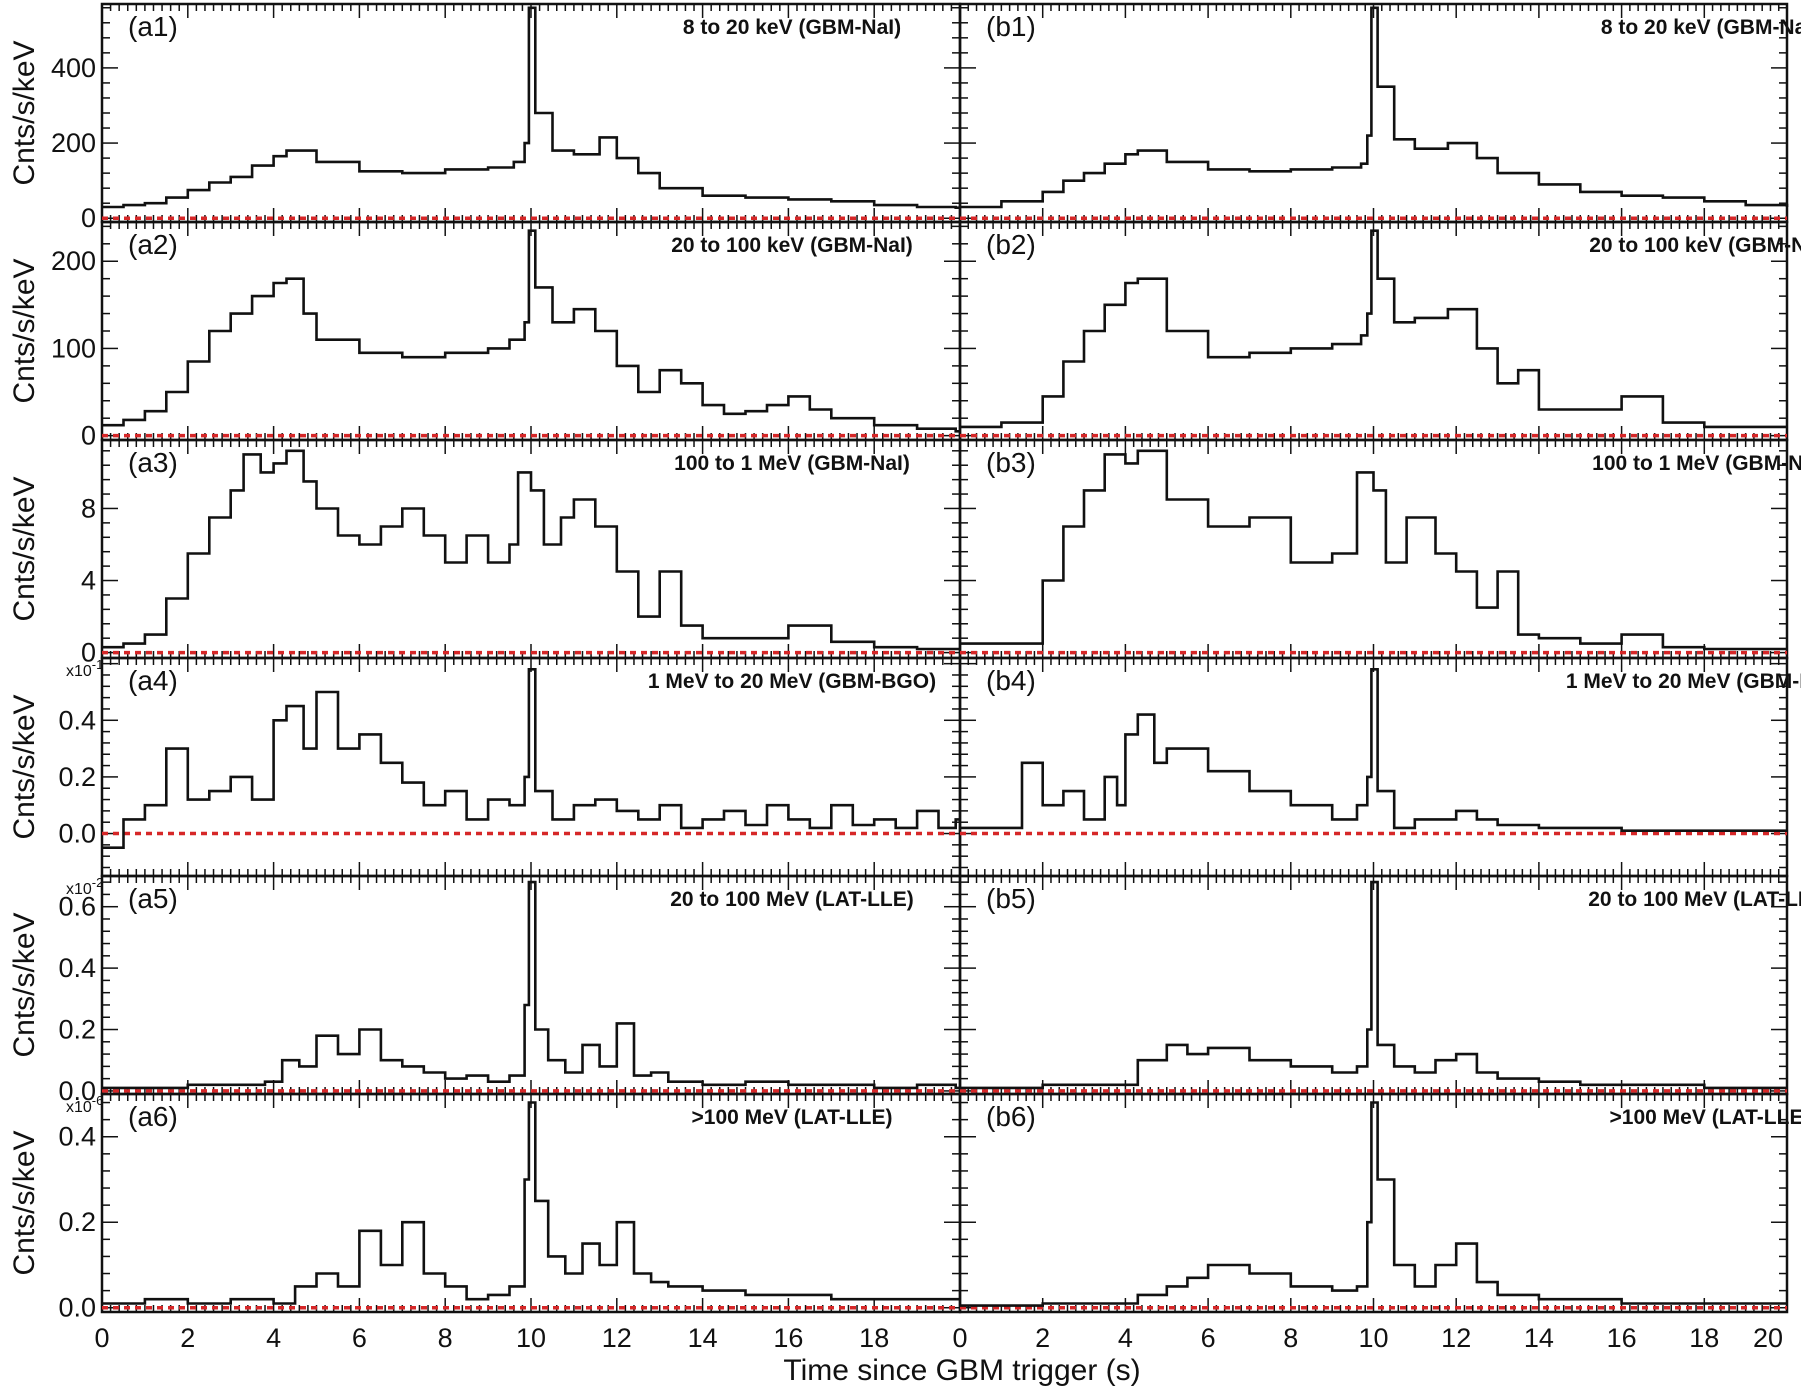  I want to click on y-axis-multiplier: x10-6, so click(84, 1104).